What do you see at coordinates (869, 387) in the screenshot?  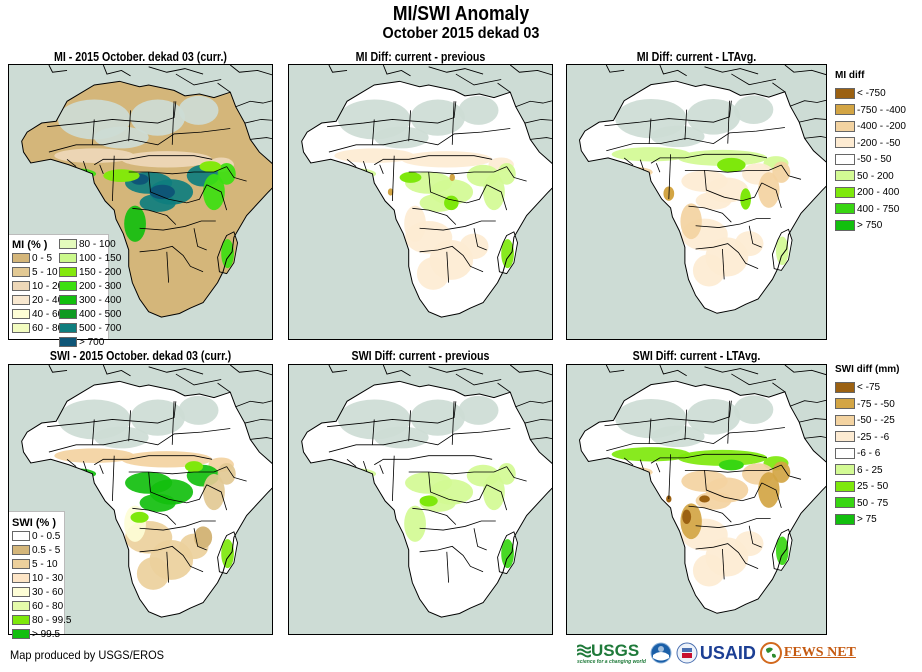 I see `legend-label: < -75` at bounding box center [869, 387].